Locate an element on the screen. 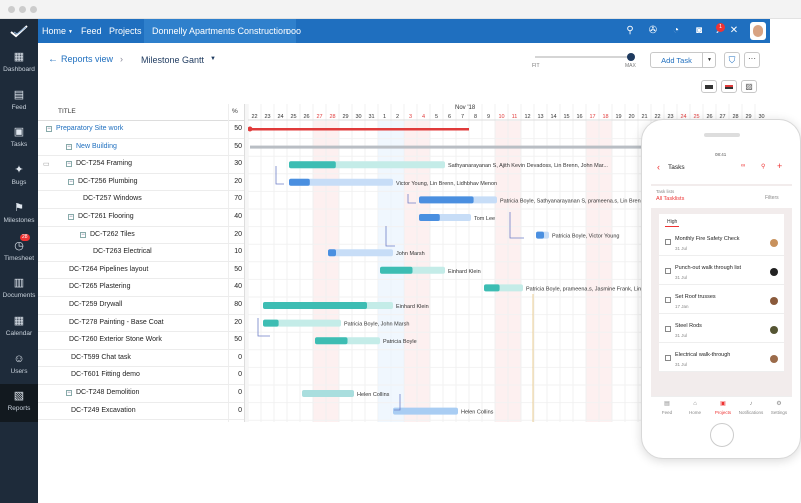 The width and height of the screenshot is (801, 503). milestone-bar is located at coordinates (358, 129).